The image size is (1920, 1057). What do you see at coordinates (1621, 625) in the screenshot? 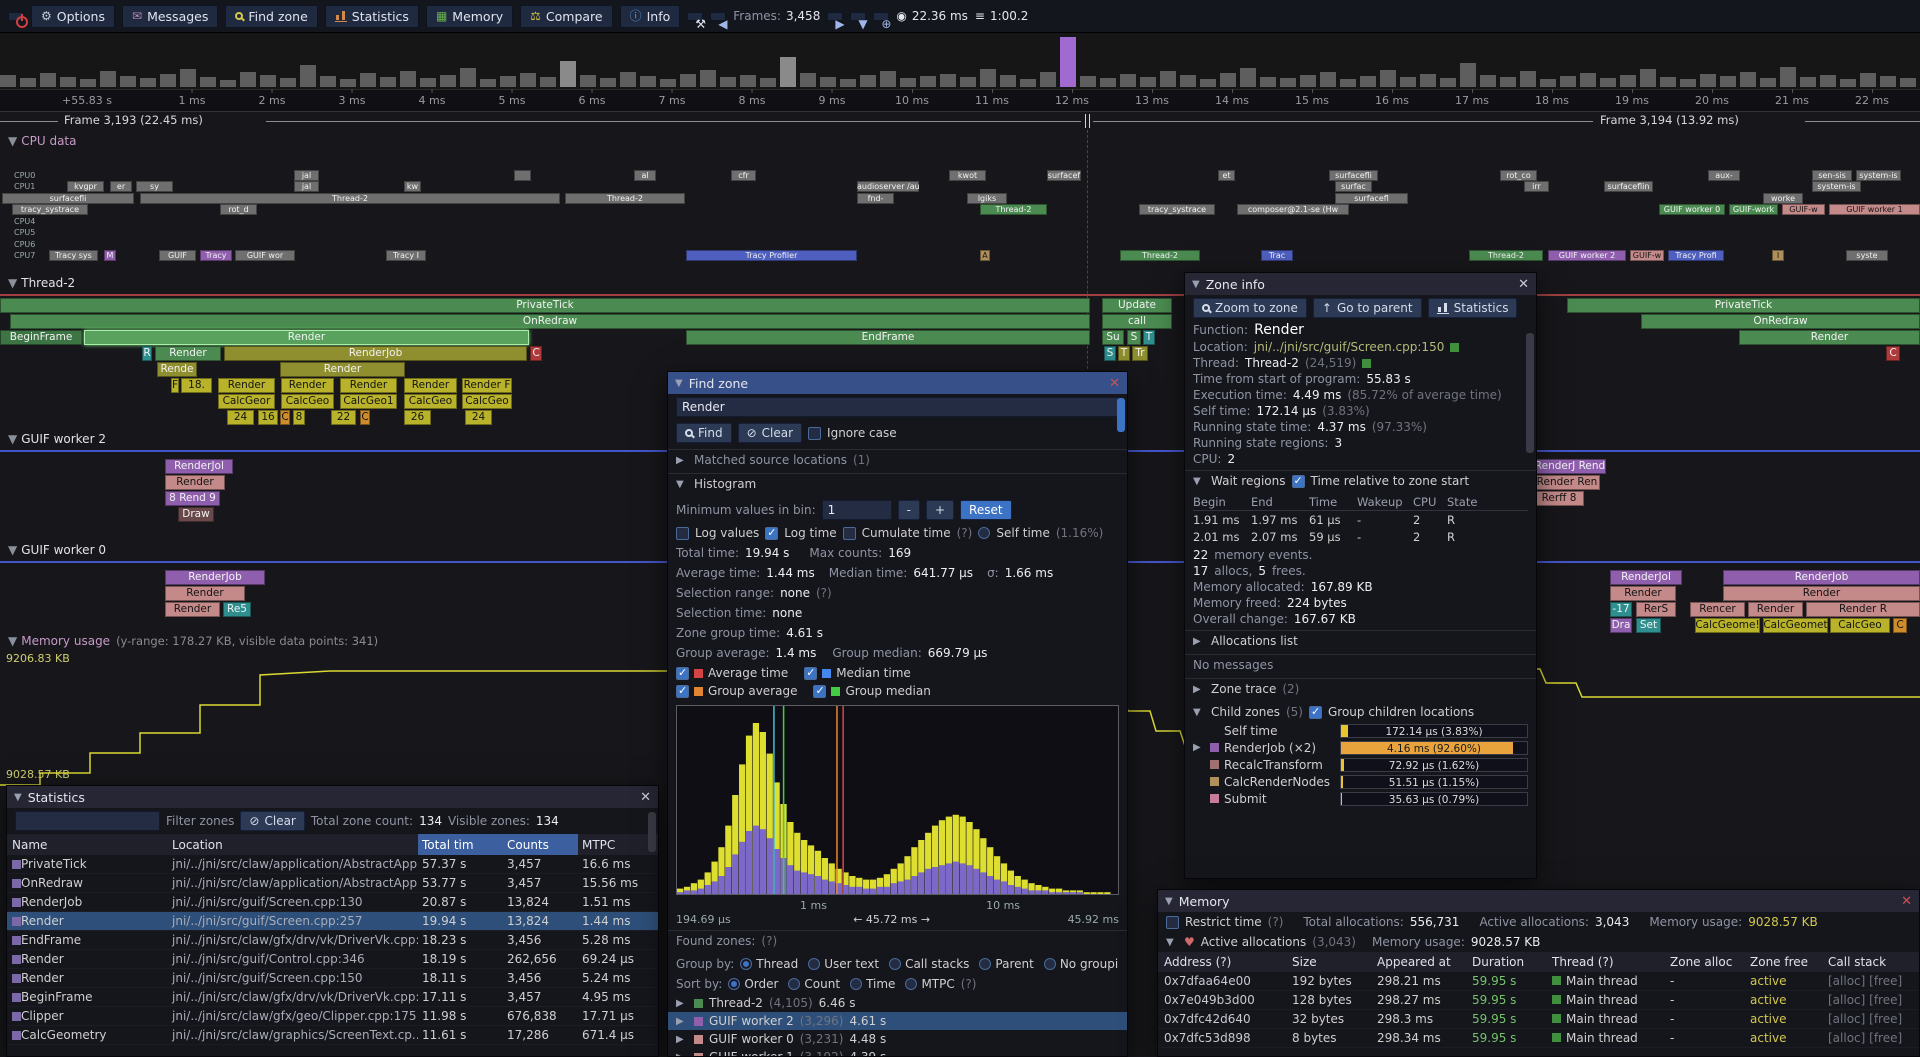
I see `timeline-zone: Dra` at bounding box center [1621, 625].